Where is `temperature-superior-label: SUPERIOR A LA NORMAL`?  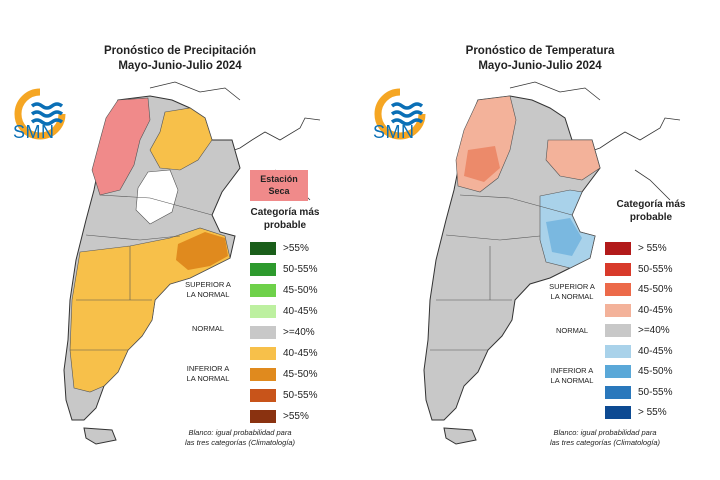 temperature-superior-label: SUPERIOR A LA NORMAL is located at coordinates (572, 291).